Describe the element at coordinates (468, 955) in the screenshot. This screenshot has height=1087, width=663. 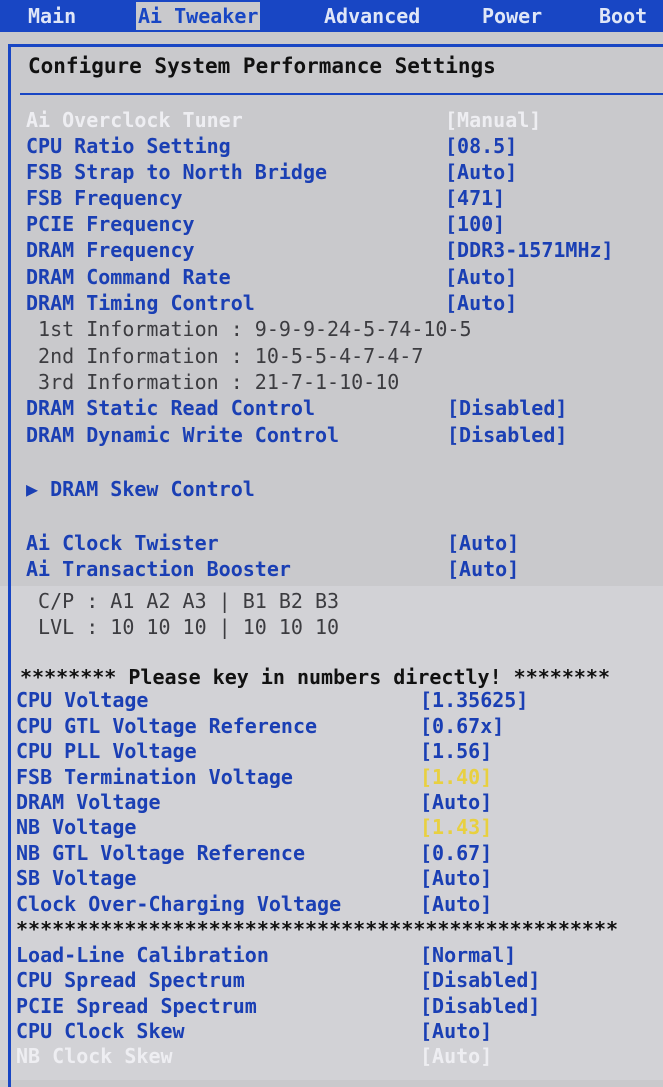
I see `setting-value: [Normal]` at that location.